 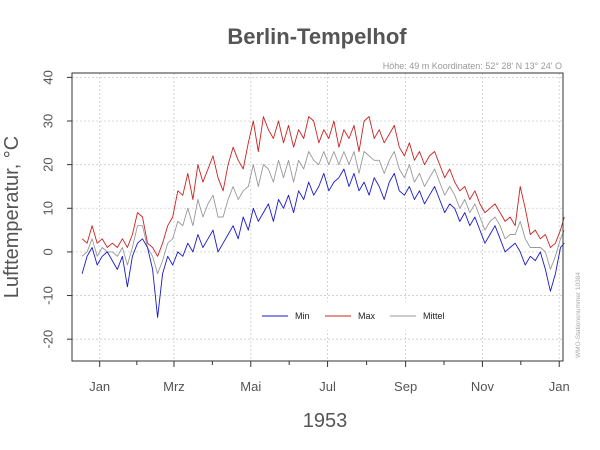 I want to click on x-axis: Jan Mrz Mai Jul Sep Nov Jan, so click(x=329, y=377).